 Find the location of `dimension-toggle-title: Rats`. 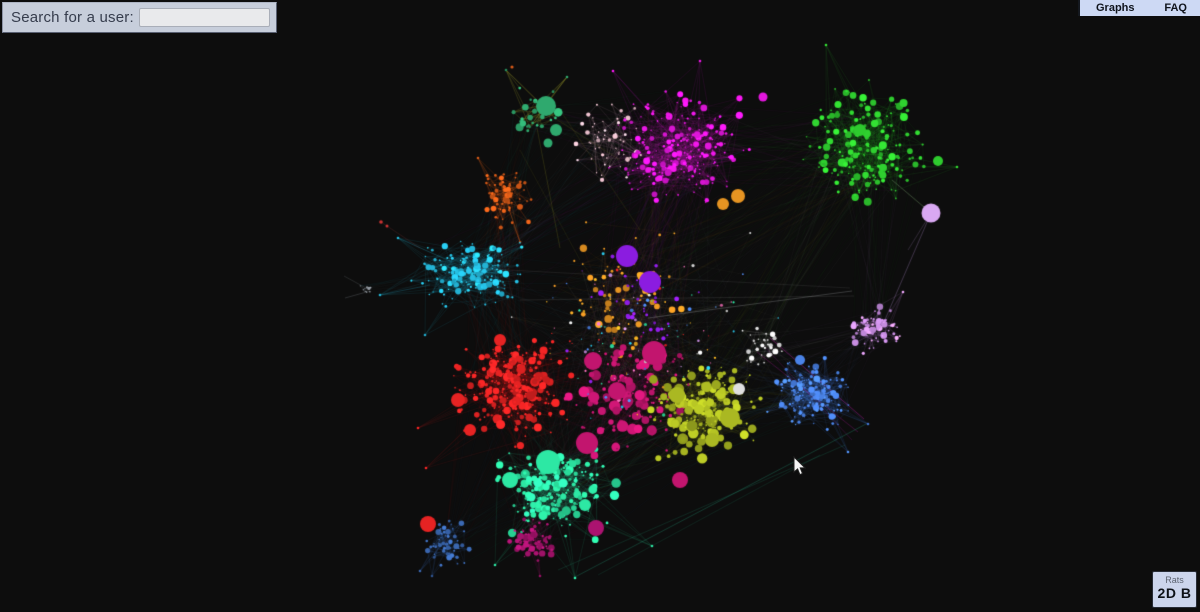

dimension-toggle-title: Rats is located at coordinates (1174, 580).